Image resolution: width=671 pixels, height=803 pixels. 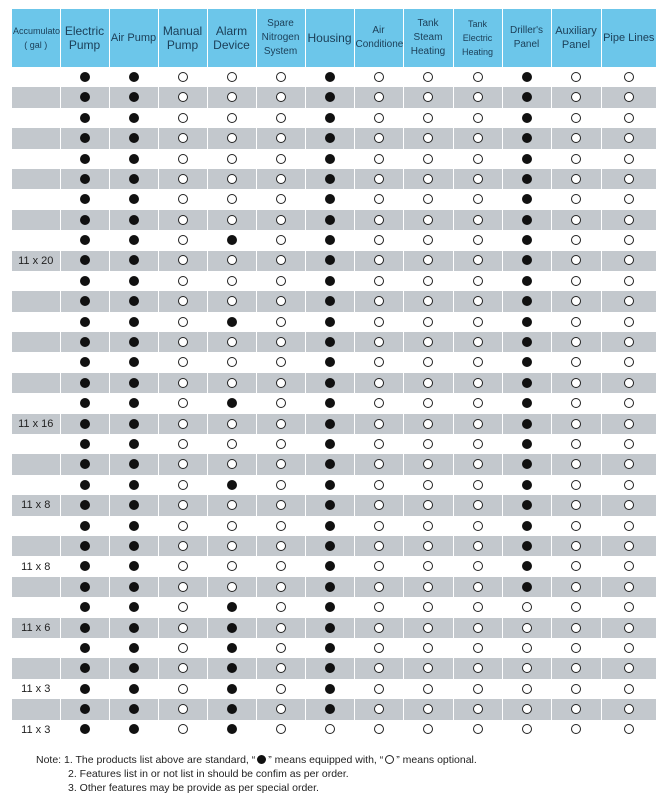 I want to click on column-header: Spare Nitrogen System, so click(x=281, y=38).